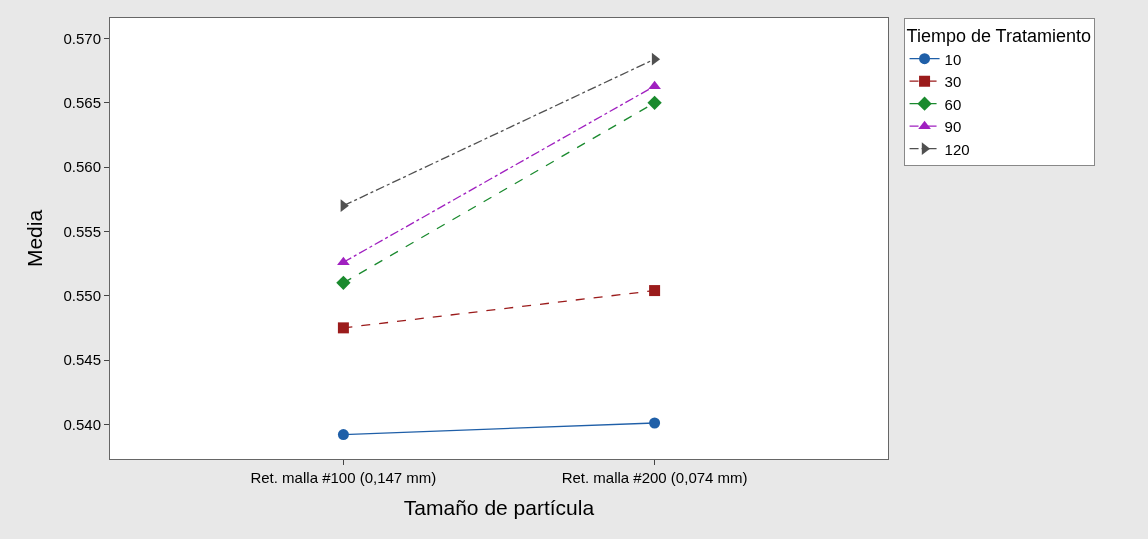 This screenshot has height=539, width=1148. What do you see at coordinates (953, 104) in the screenshot?
I see `legend-label: 60` at bounding box center [953, 104].